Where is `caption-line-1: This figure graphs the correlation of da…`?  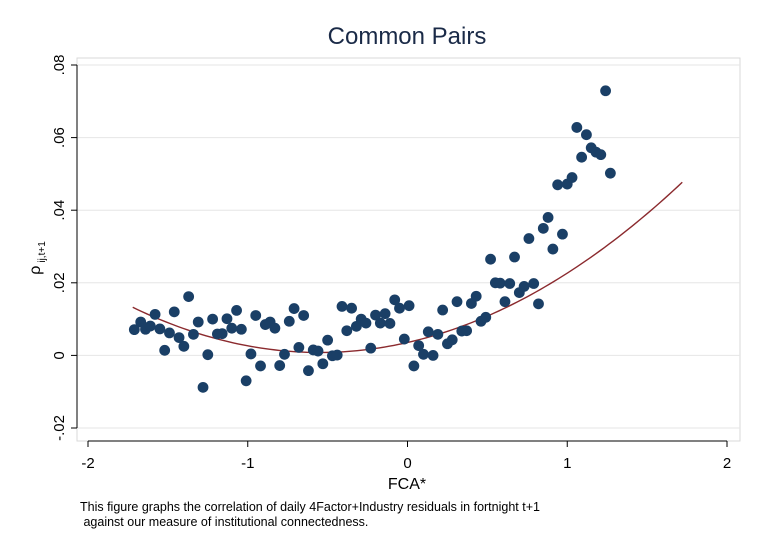
caption-line-1: This figure graphs the correlation of da… is located at coordinates (310, 507).